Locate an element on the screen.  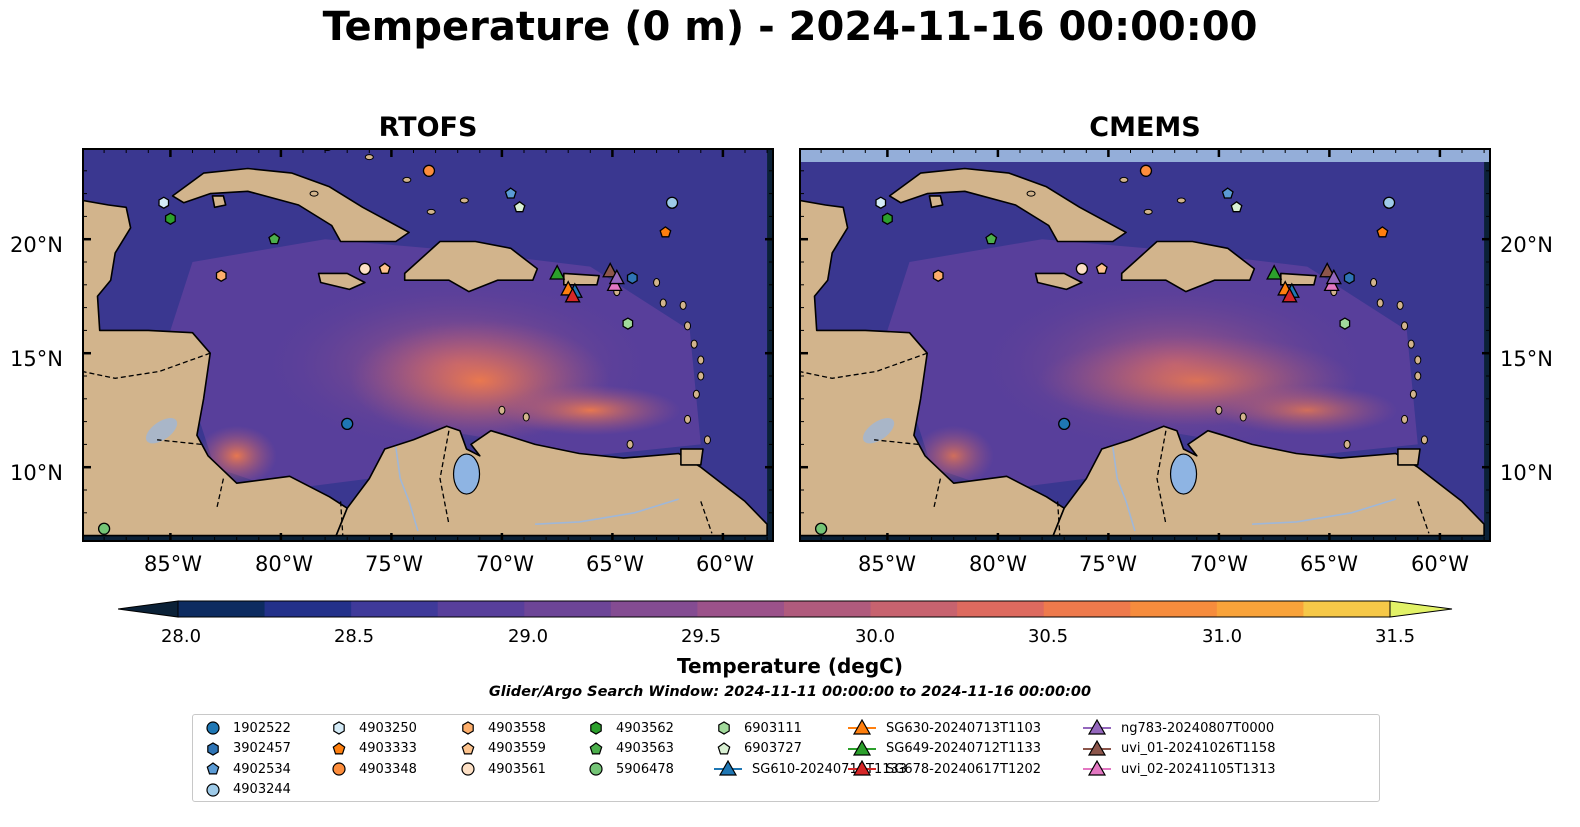
legend-item: 4903250 is located at coordinates (373, 728).